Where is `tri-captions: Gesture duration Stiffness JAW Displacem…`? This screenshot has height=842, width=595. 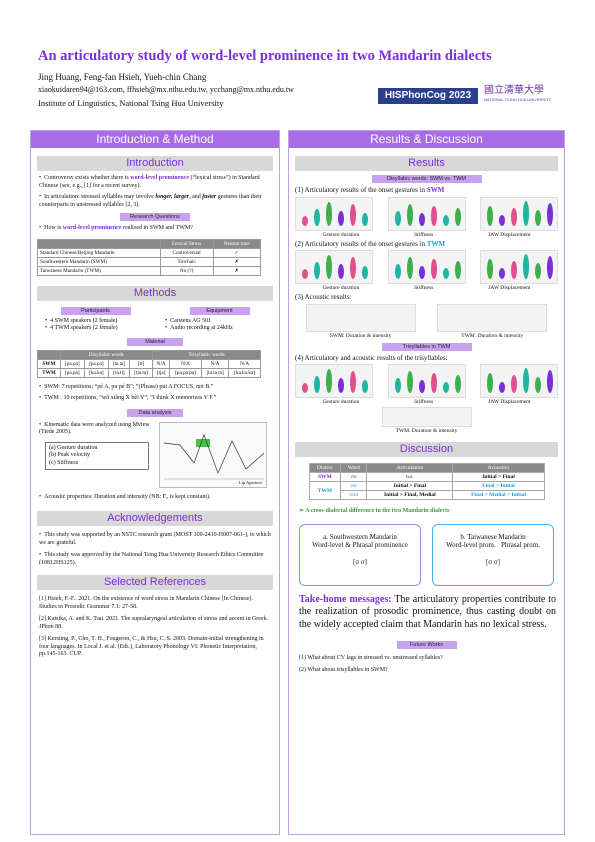
tri-captions: Gesture duration Stiffness JAW Displacem… is located at coordinates (426, 402).